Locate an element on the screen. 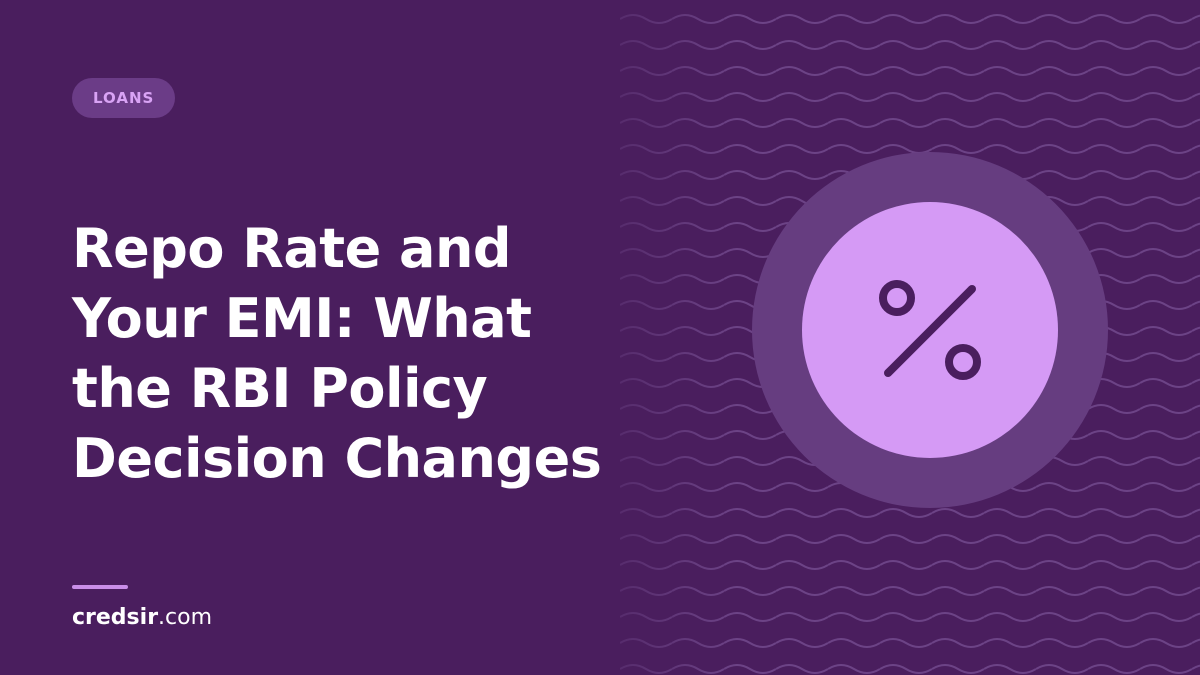  percent-icon is located at coordinates (930, 330).